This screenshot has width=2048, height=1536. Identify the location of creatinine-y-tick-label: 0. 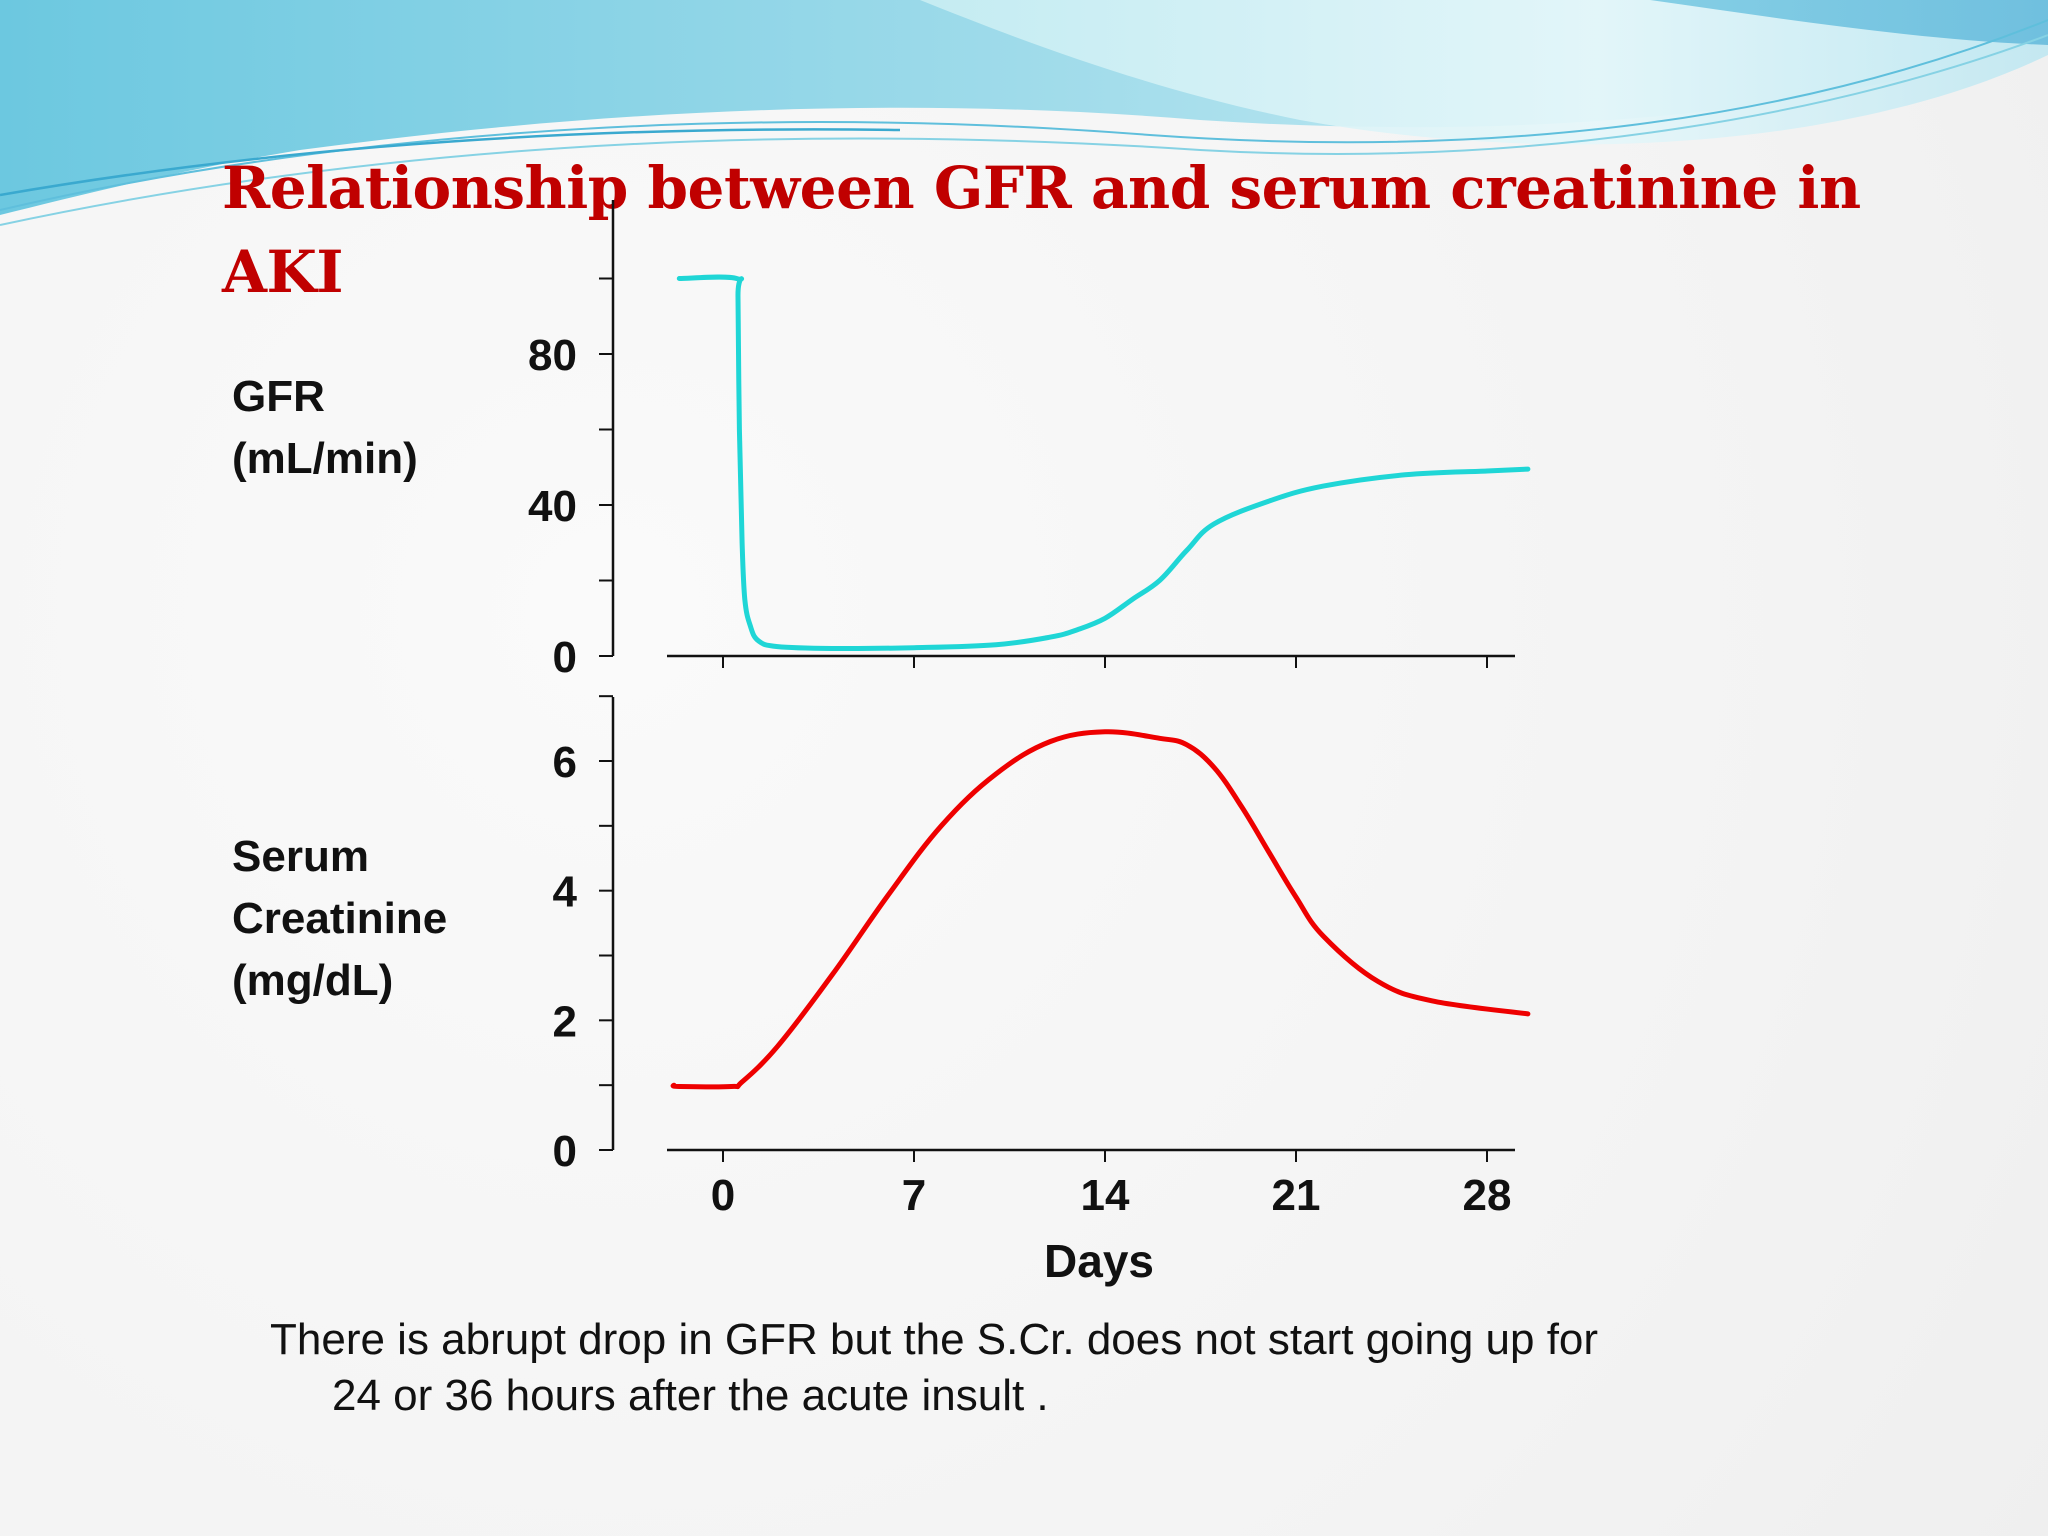
(565, 1151).